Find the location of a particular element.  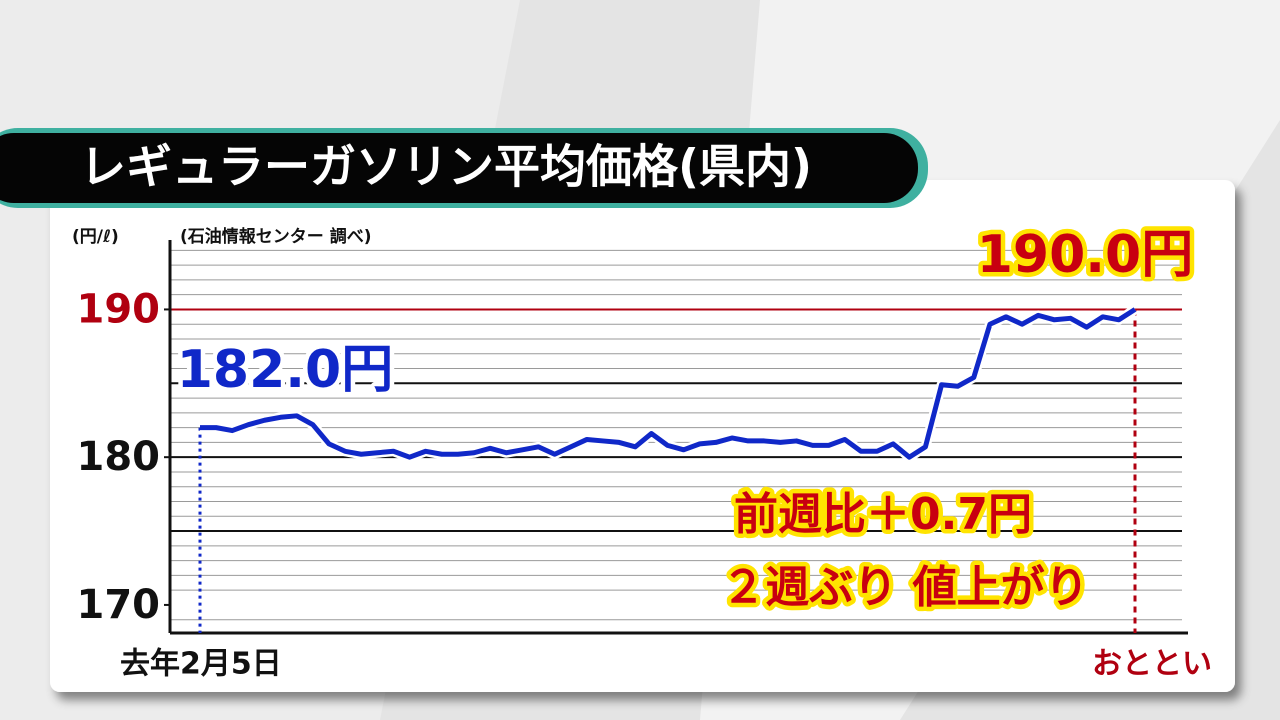

x-tick-label: 去年2月5日 is located at coordinates (201, 664).